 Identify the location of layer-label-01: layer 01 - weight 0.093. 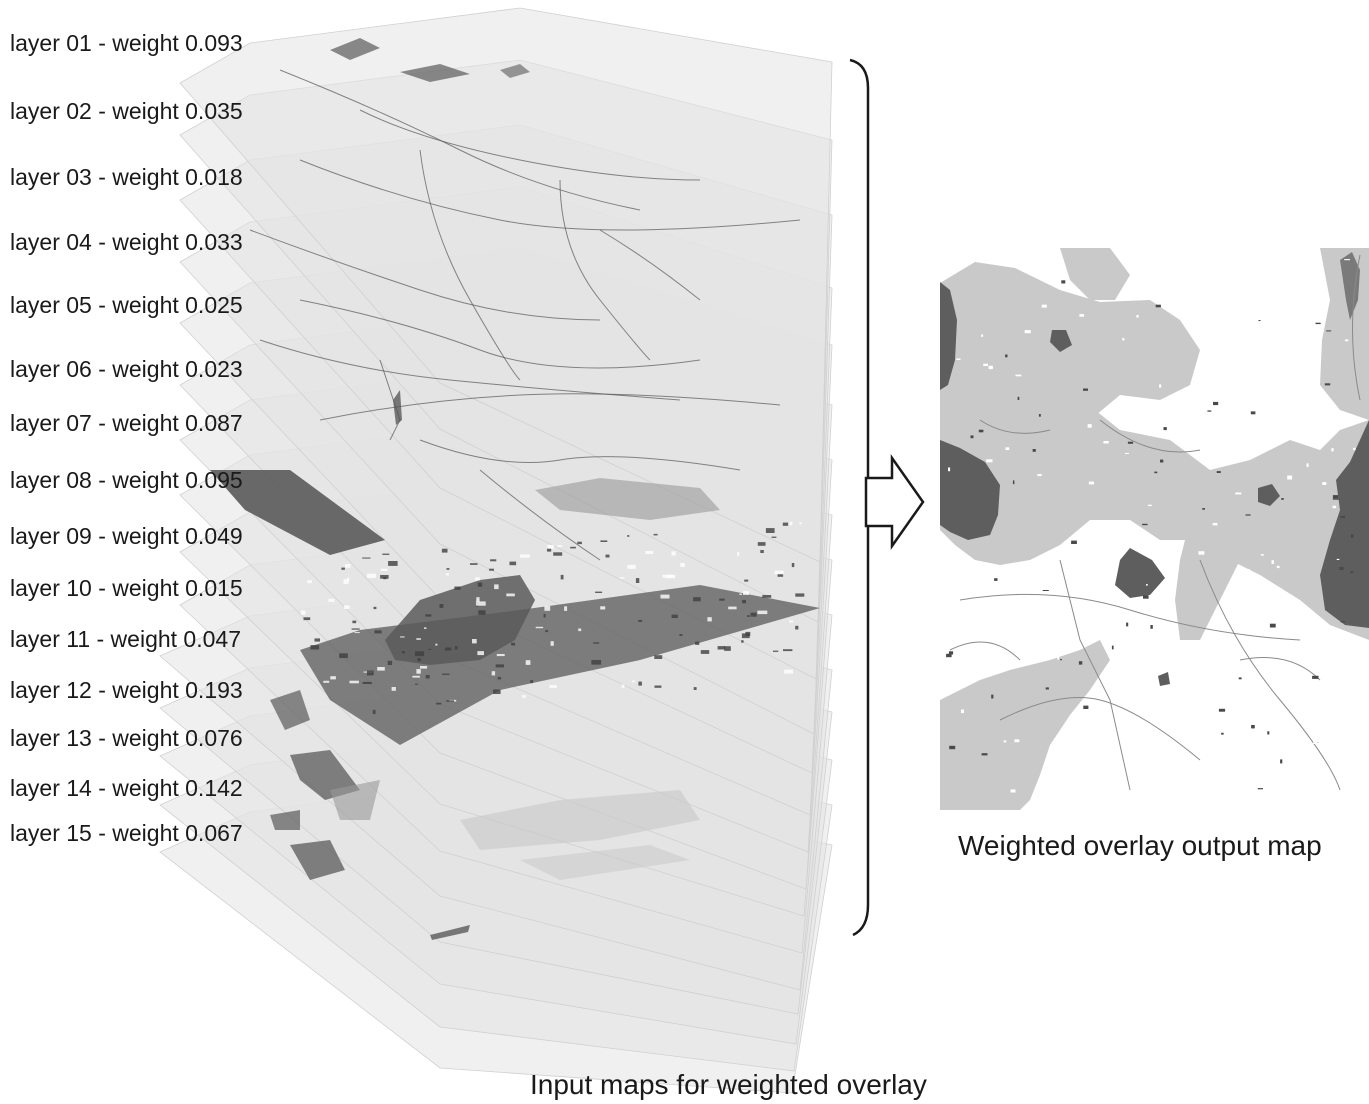
(126, 43).